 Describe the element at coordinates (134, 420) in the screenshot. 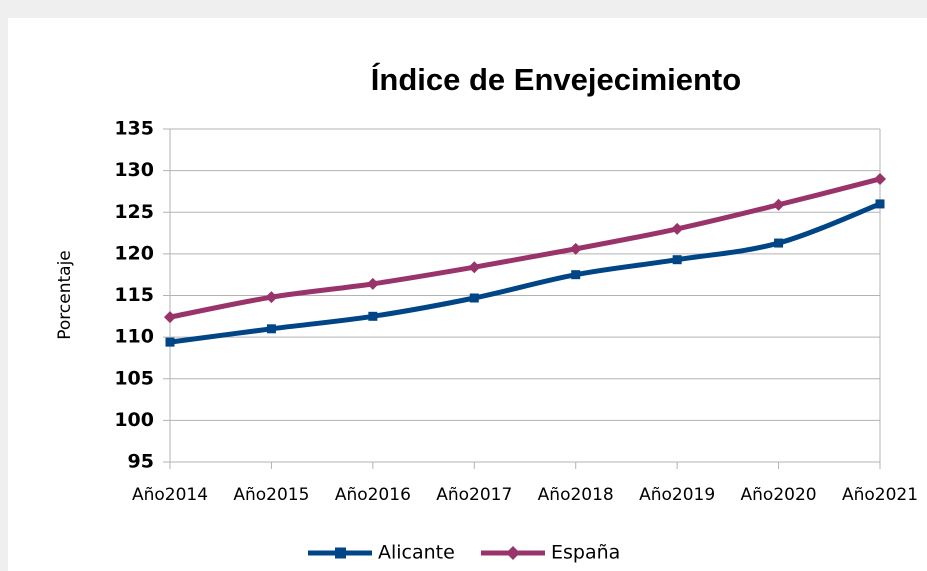

I see `y-tick-label: 100` at that location.